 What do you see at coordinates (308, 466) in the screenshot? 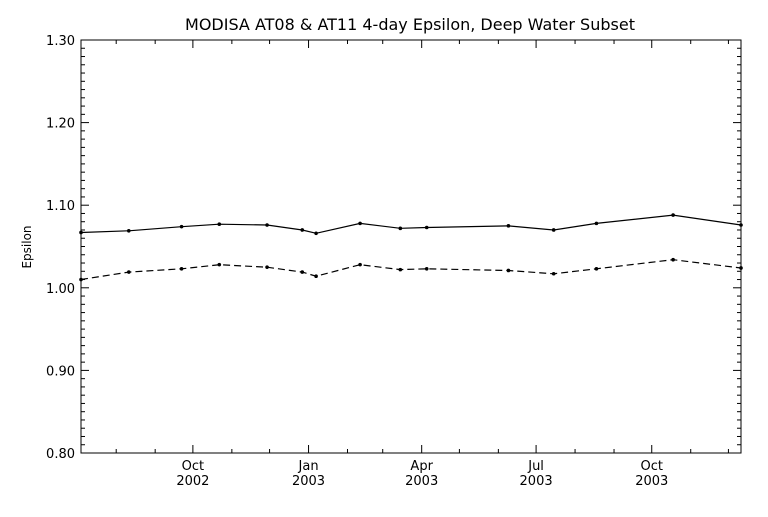
I see `x-tick-label-month: Jan` at bounding box center [308, 466].